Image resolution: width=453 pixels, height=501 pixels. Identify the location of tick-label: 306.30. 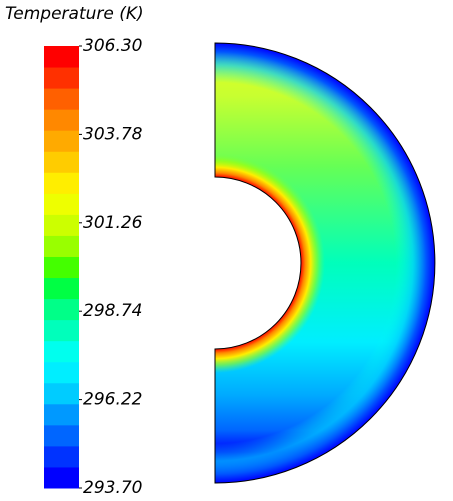
(112, 46).